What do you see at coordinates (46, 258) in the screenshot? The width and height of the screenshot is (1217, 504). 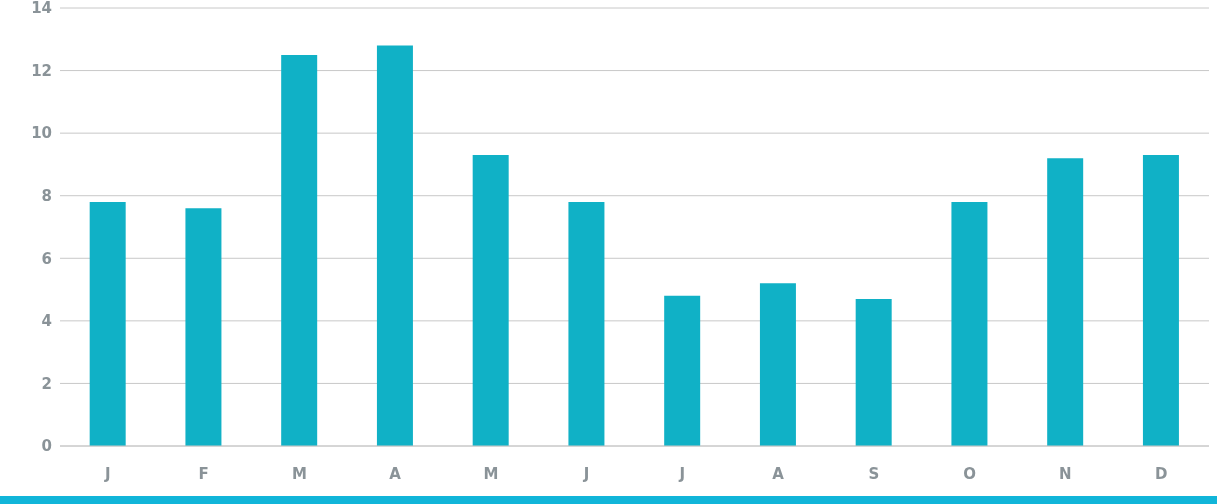 I see `y-tick-label: 6` at bounding box center [46, 258].